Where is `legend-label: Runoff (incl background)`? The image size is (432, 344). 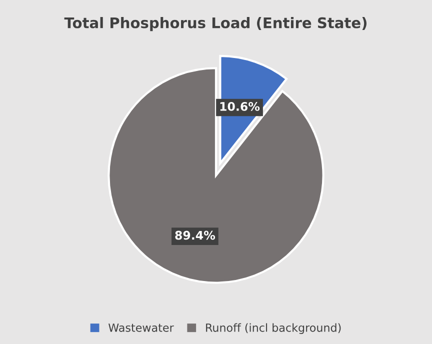
legend-label: Runoff (incl background) is located at coordinates (273, 328).